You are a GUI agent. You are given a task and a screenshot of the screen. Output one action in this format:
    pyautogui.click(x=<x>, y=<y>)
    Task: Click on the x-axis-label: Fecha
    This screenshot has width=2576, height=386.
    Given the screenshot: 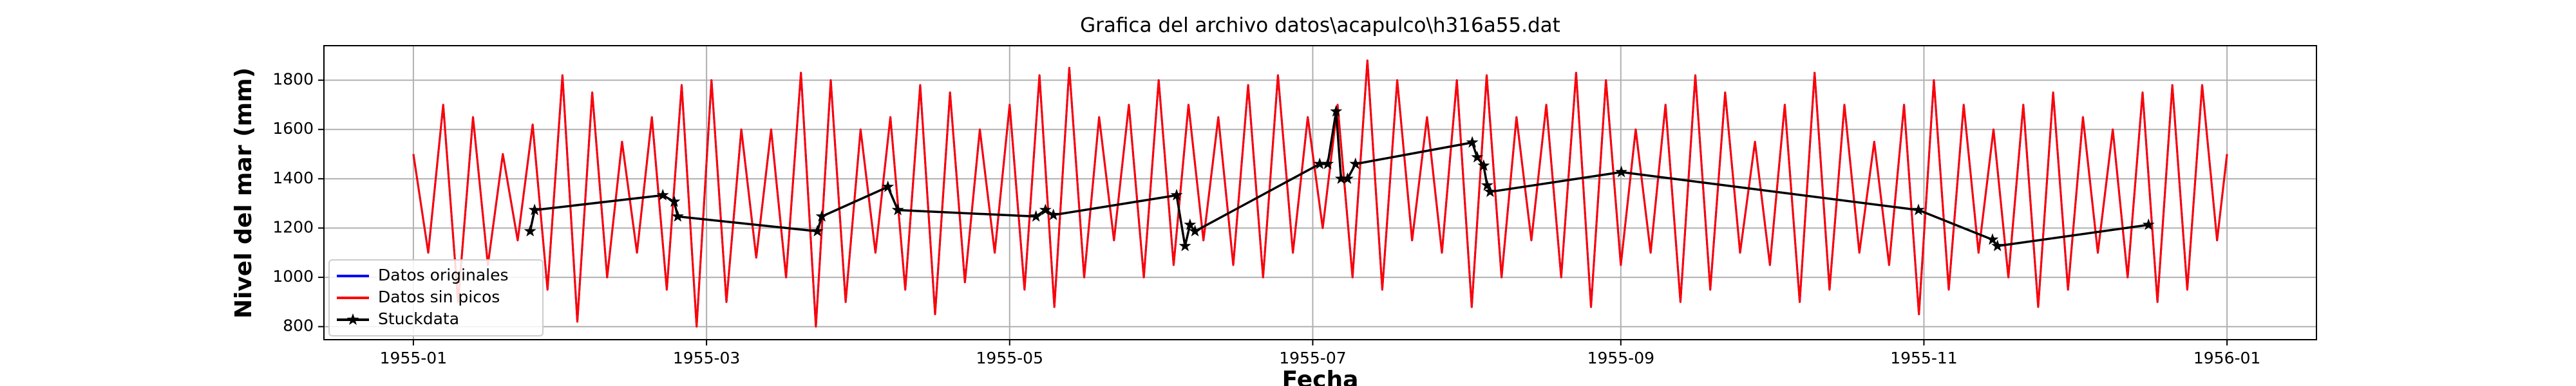 What is the action you would take?
    pyautogui.click(x=1320, y=376)
    